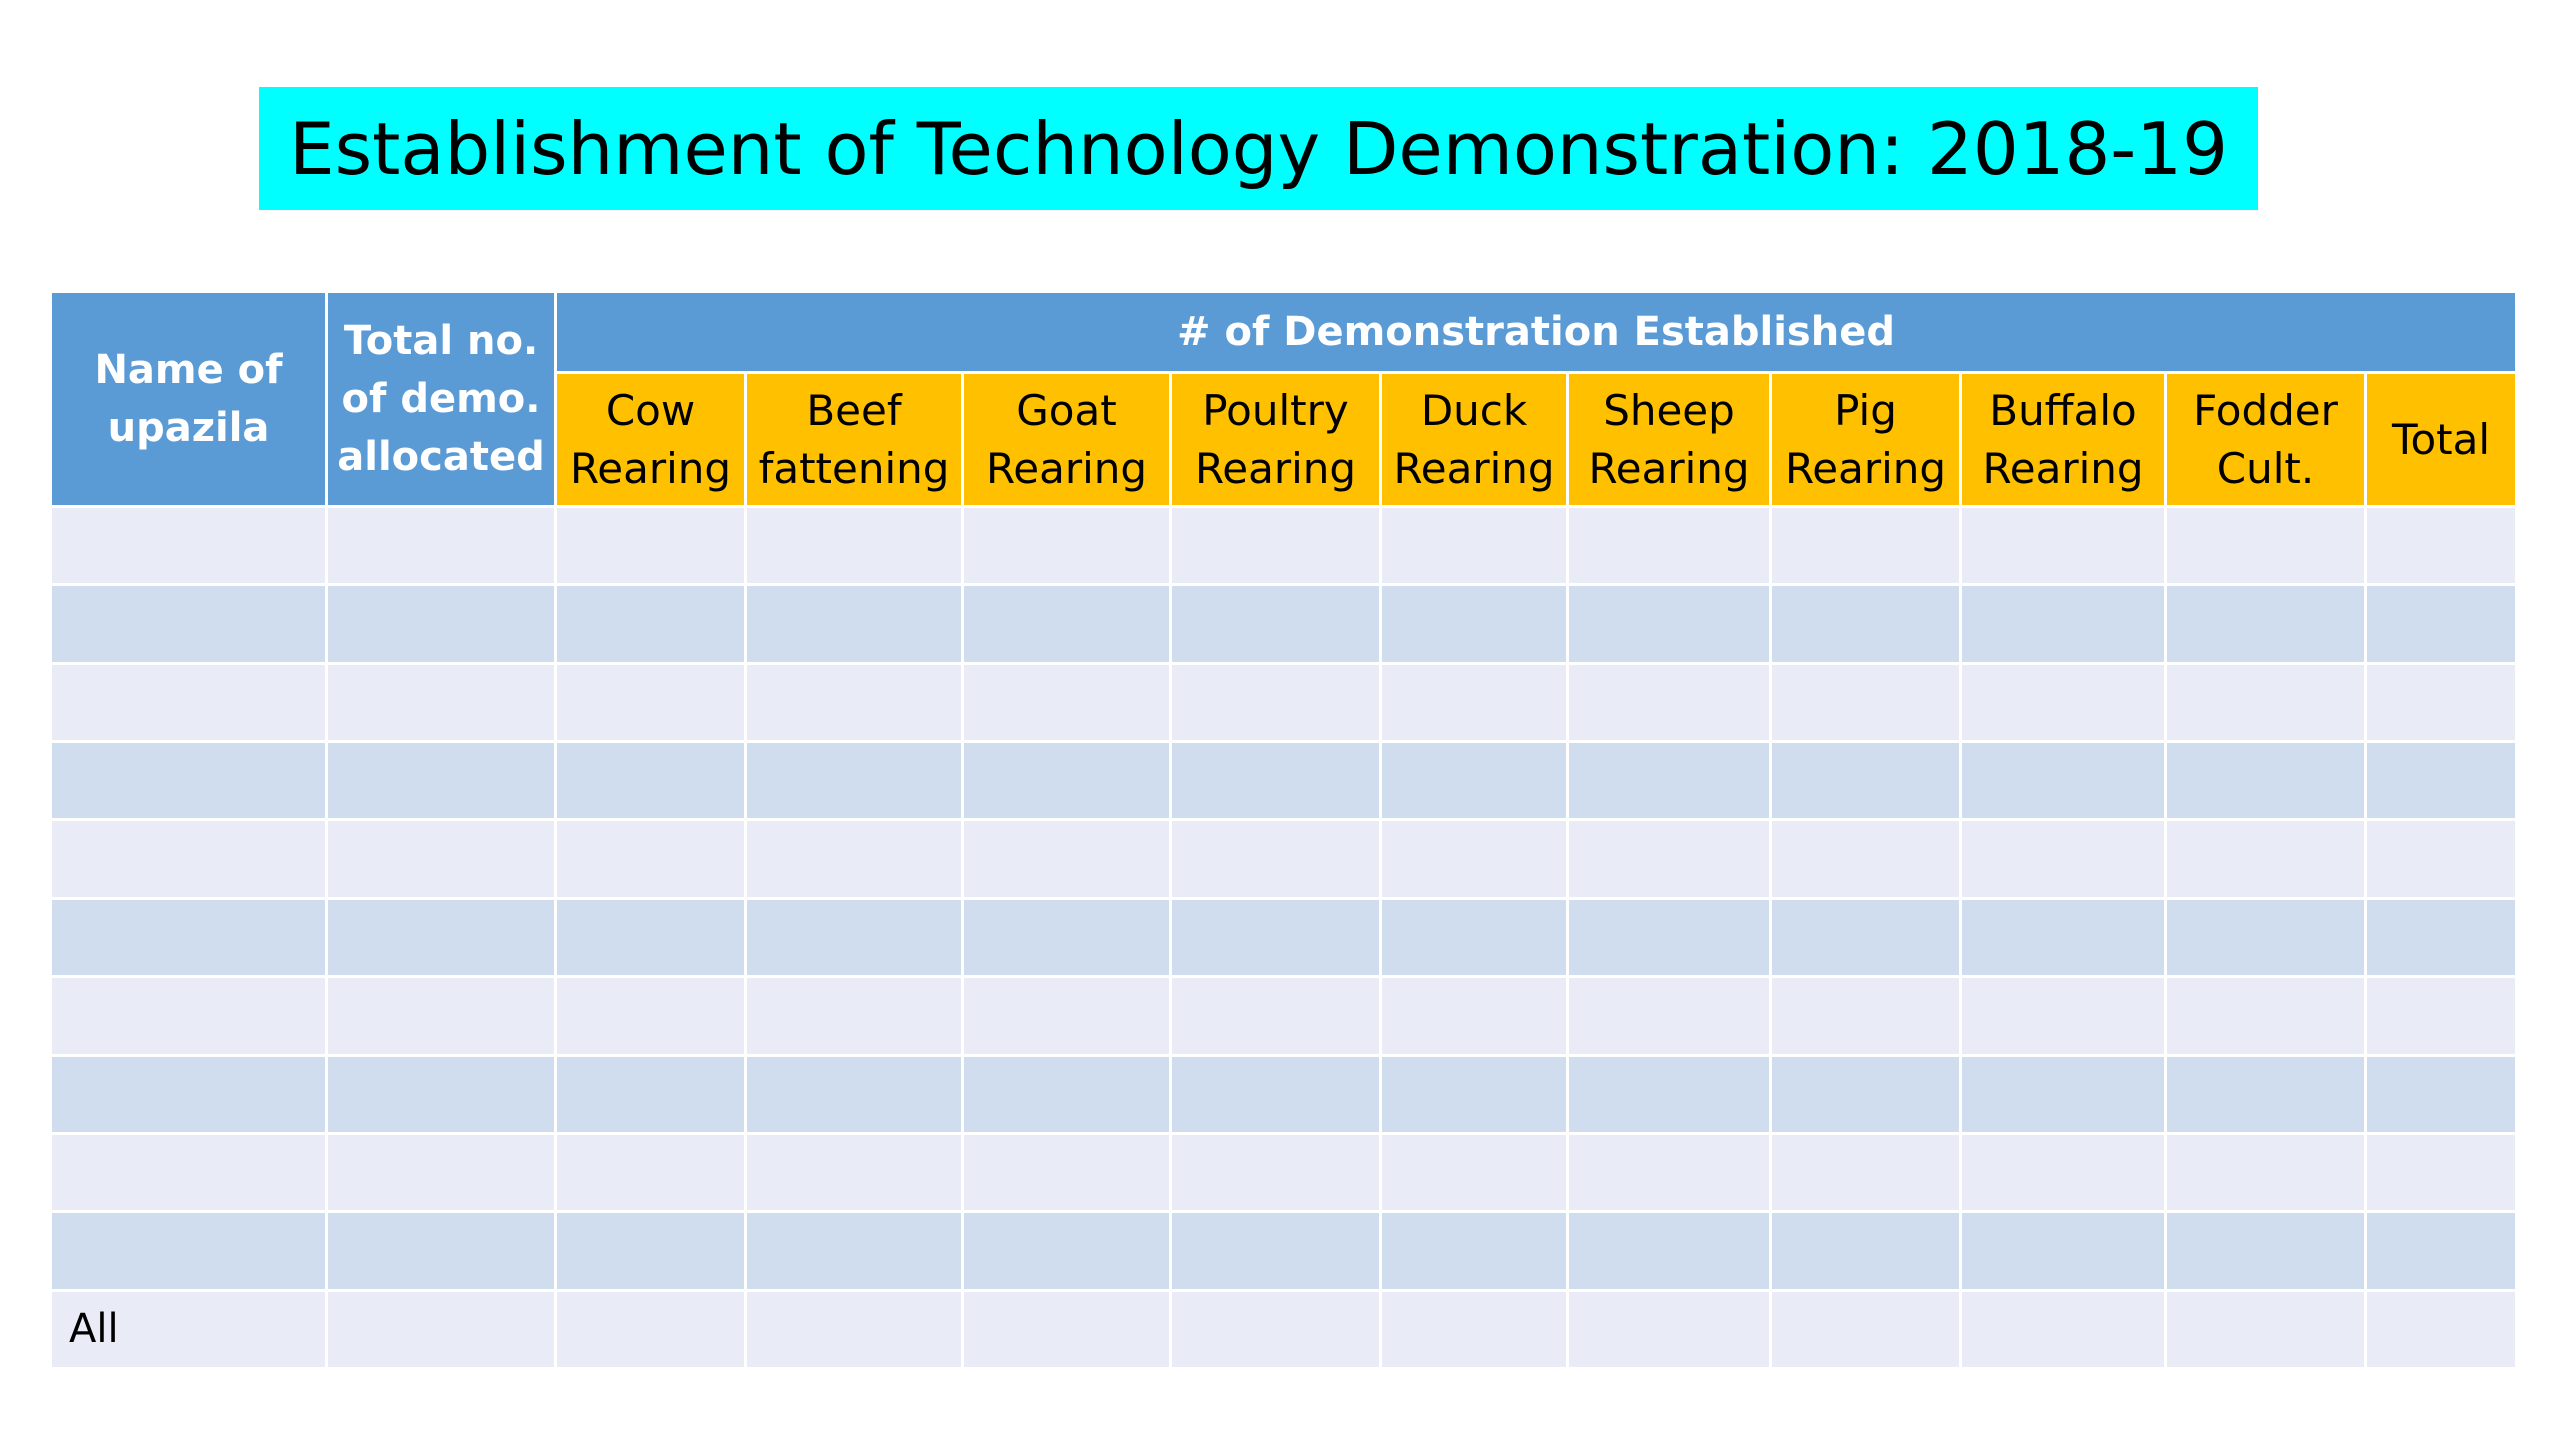  I want to click on header-demonstration-established: # of Demonstration Established, so click(1536, 332).